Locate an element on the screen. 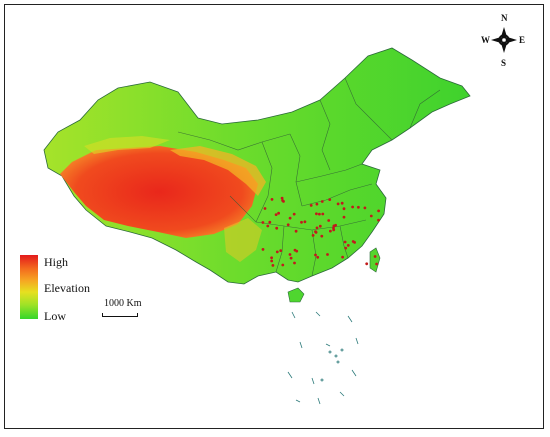 The image size is (550, 437). compass-east-label: E is located at coordinates (522, 40).